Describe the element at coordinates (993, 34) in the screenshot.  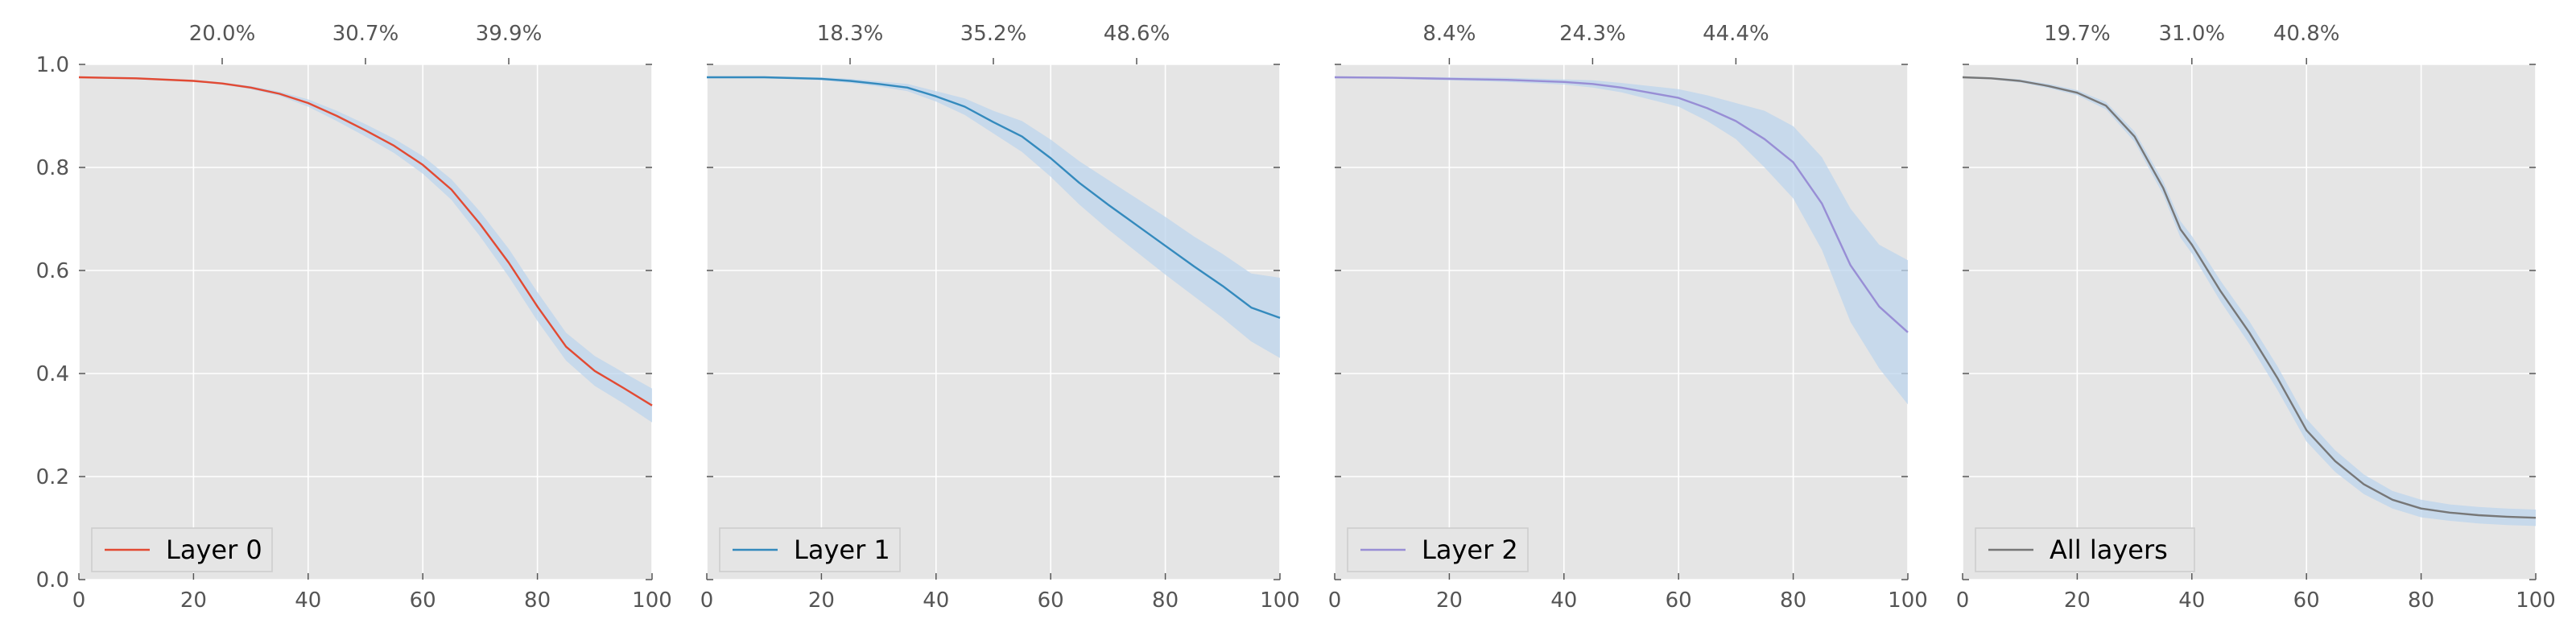
I see `top-tick-label: 35.2%` at that location.